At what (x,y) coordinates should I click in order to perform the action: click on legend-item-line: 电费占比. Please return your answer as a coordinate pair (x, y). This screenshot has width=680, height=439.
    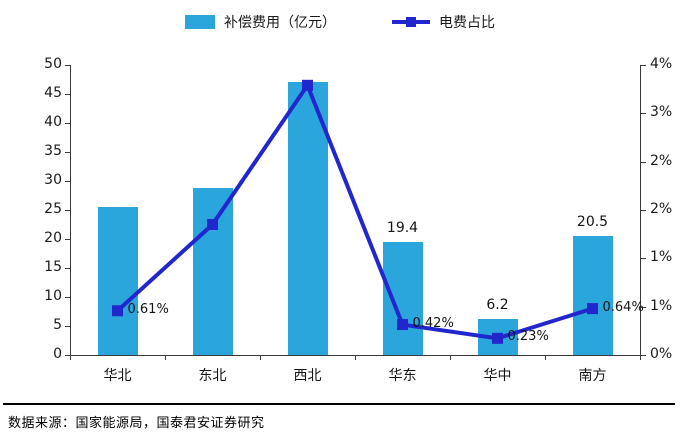
    Looking at the image, I should click on (443, 22).